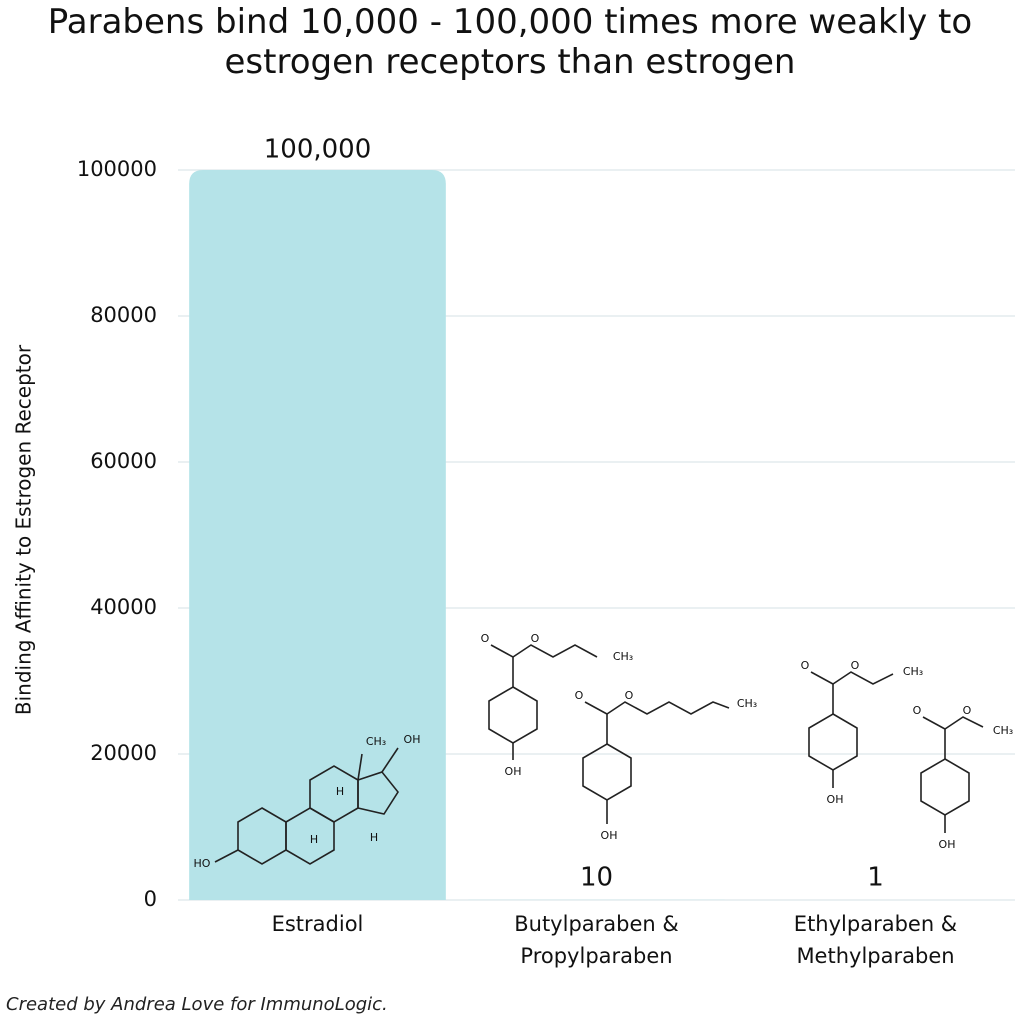 The height and width of the screenshot is (1024, 1019). What do you see at coordinates (197, 1004) in the screenshot?
I see `footer: Created by Andrea Love for ImmunoLogic.` at bounding box center [197, 1004].